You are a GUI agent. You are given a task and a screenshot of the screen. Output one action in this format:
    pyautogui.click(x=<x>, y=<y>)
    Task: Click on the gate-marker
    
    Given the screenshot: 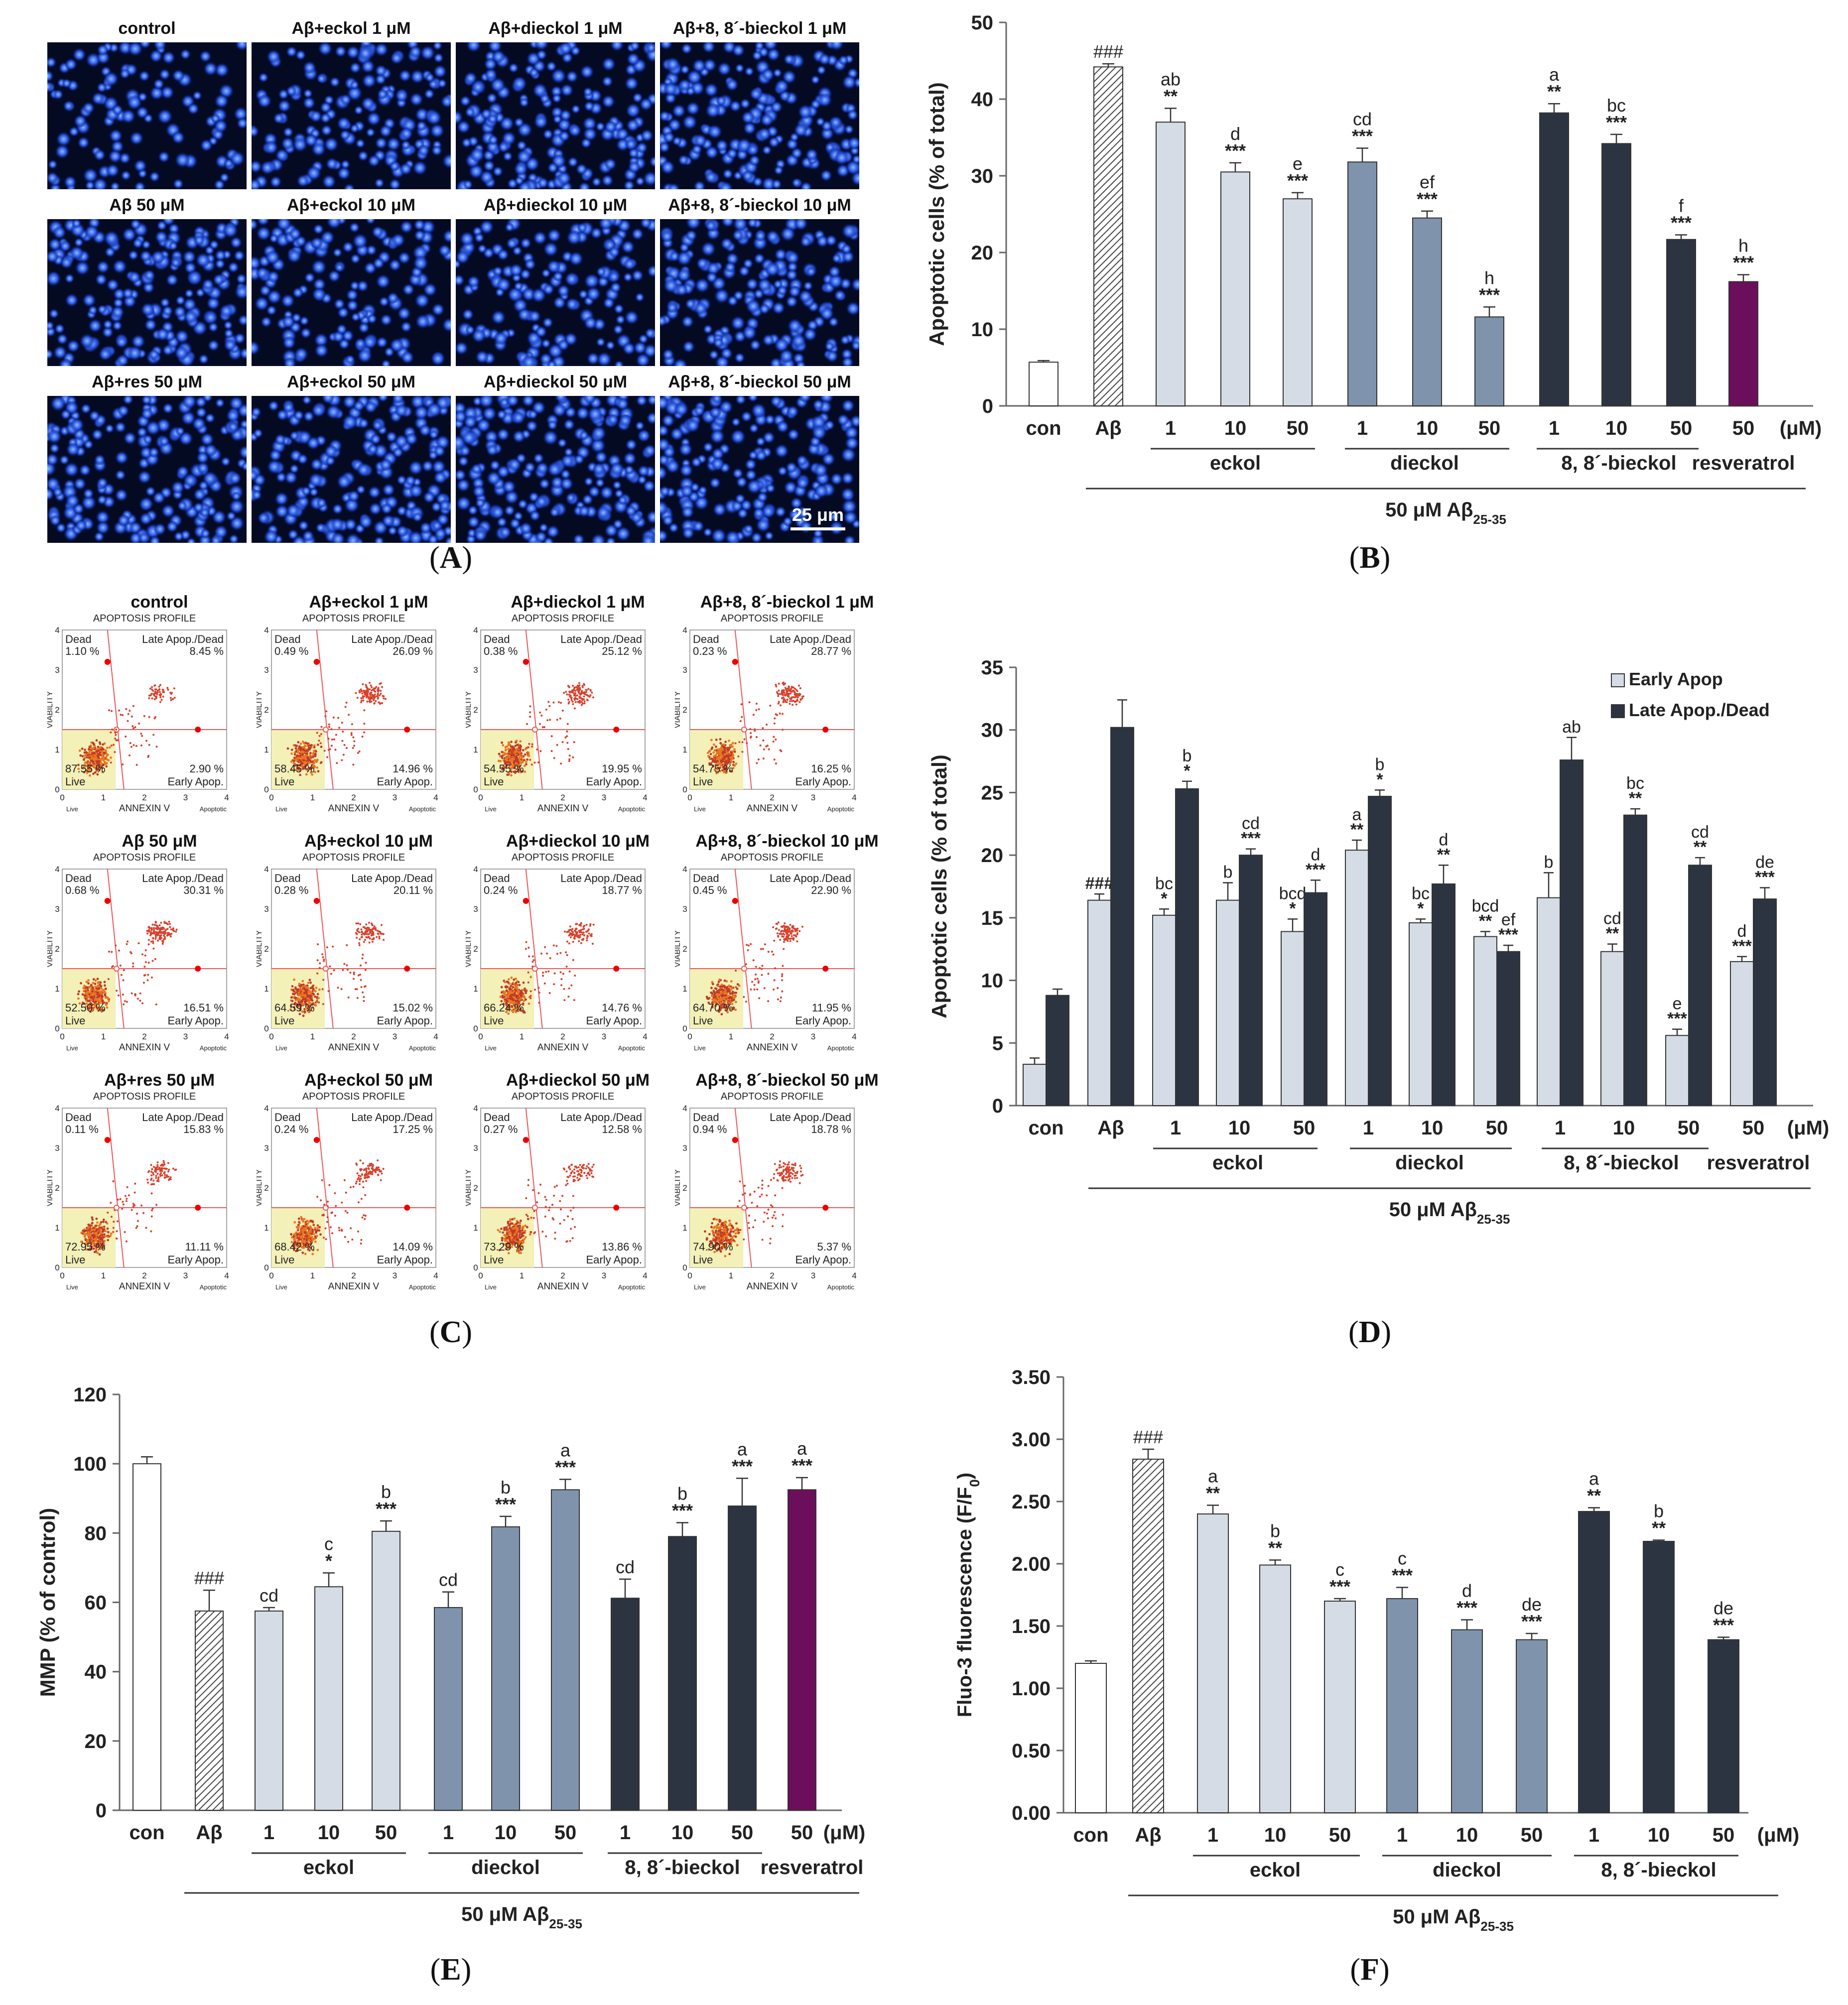 What is the action you would take?
    pyautogui.click(x=317, y=901)
    